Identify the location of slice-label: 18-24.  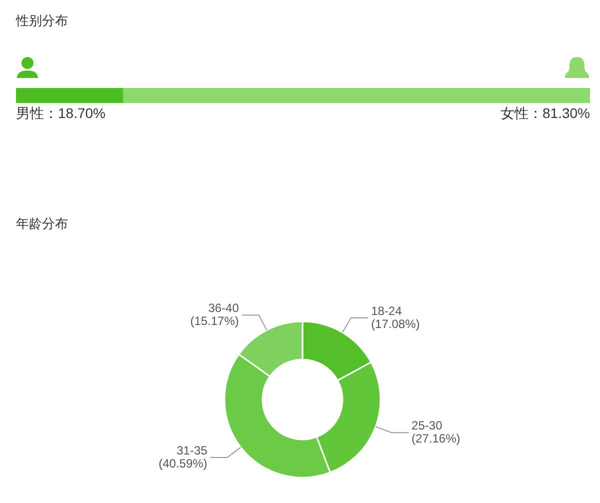
(386, 311).